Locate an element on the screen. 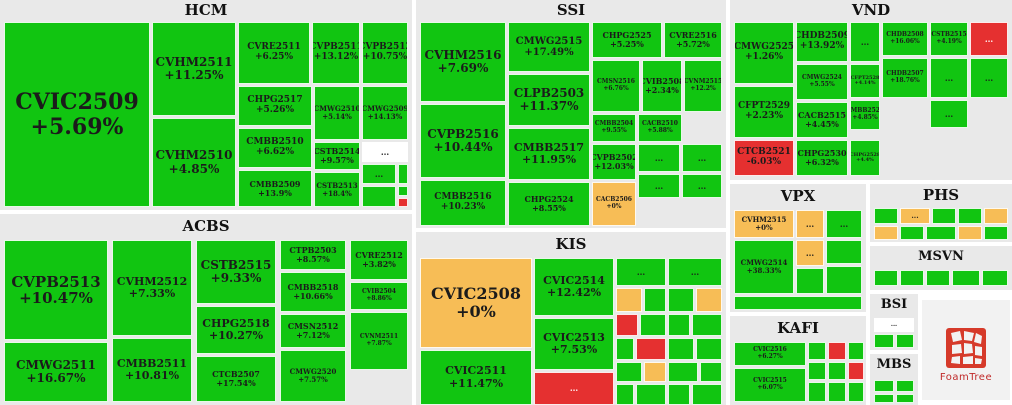  treemap-tile: CVPB2513 +10.47% is located at coordinates (56, 290).